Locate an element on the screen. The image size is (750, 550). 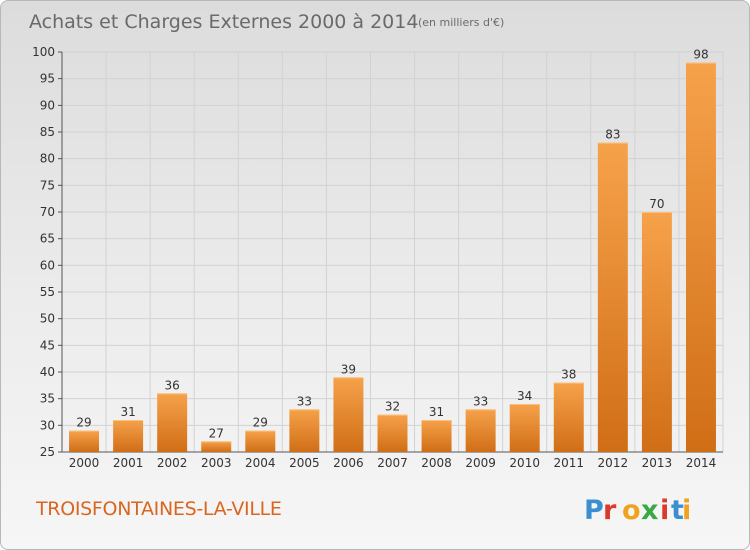
x-tick-label: 2006 is located at coordinates (348, 463).